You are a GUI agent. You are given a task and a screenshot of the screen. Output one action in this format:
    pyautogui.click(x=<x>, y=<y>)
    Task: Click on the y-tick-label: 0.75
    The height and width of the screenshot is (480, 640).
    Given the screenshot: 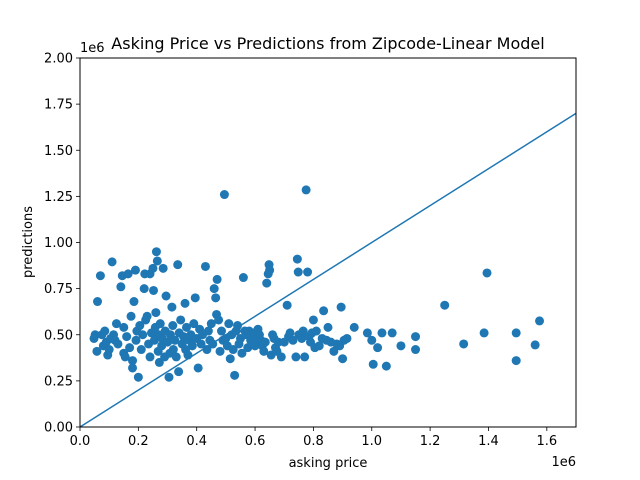 What is the action you would take?
    pyautogui.click(x=58, y=289)
    